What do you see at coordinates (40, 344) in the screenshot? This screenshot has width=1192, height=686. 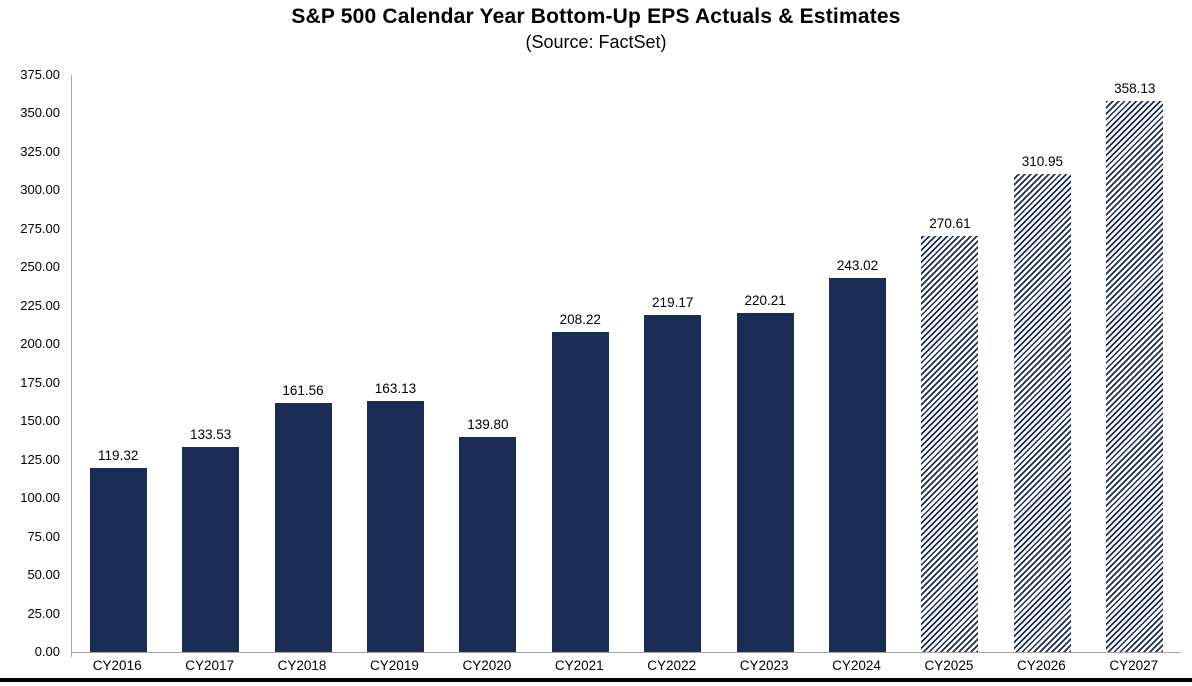 I see `y-tick-label: 200.00` at bounding box center [40, 344].